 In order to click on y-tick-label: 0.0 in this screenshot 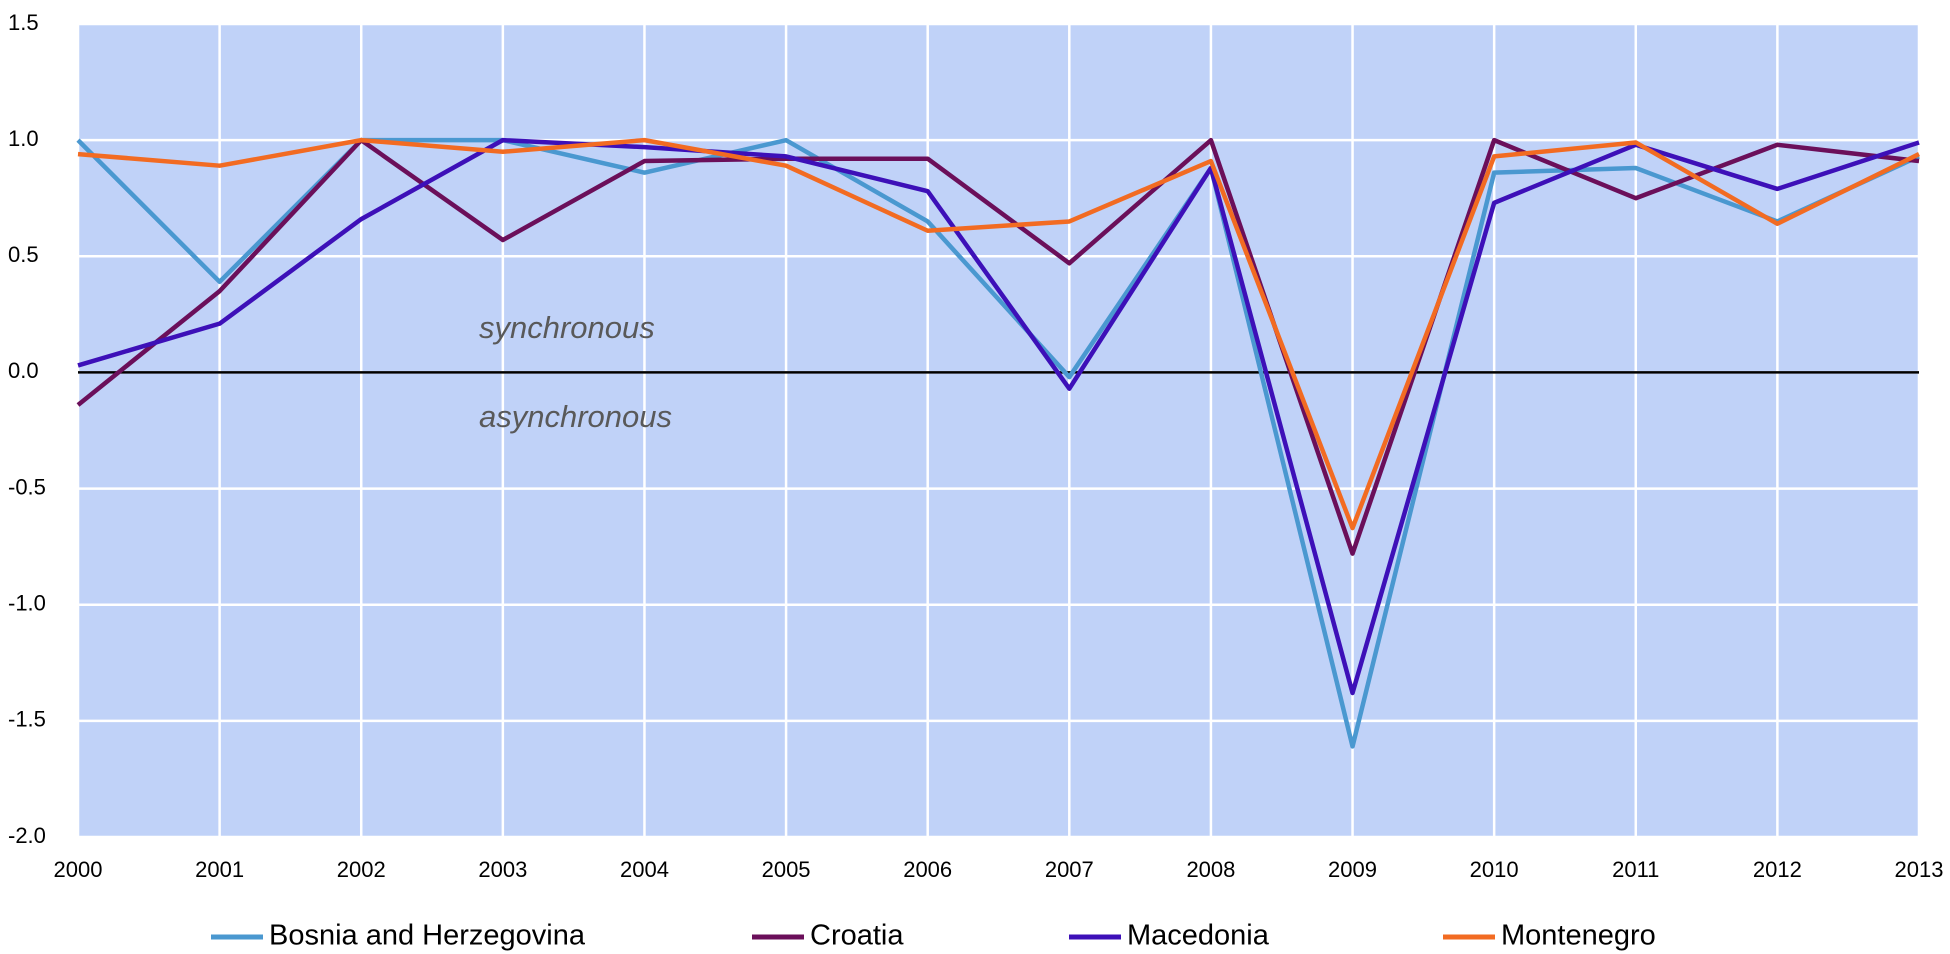, I will do `click(23, 370)`.